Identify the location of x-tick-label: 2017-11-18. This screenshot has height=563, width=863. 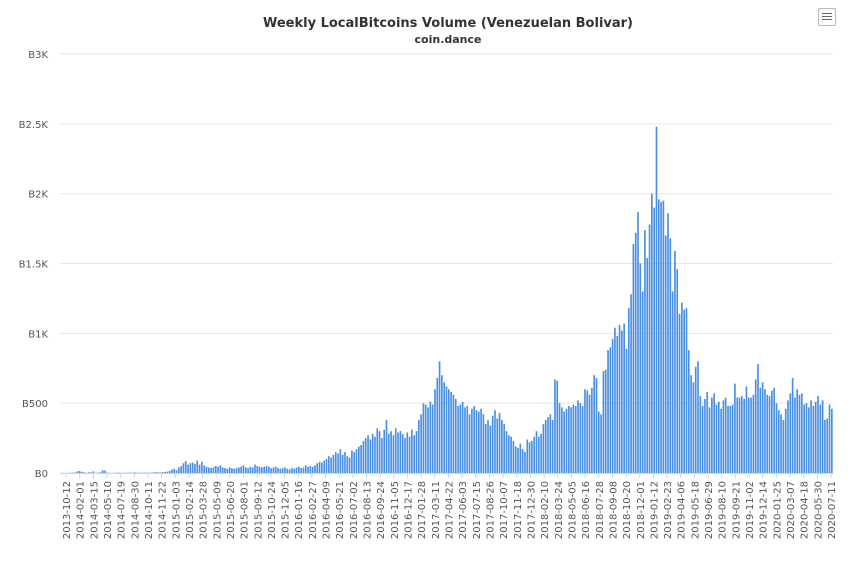
(518, 510).